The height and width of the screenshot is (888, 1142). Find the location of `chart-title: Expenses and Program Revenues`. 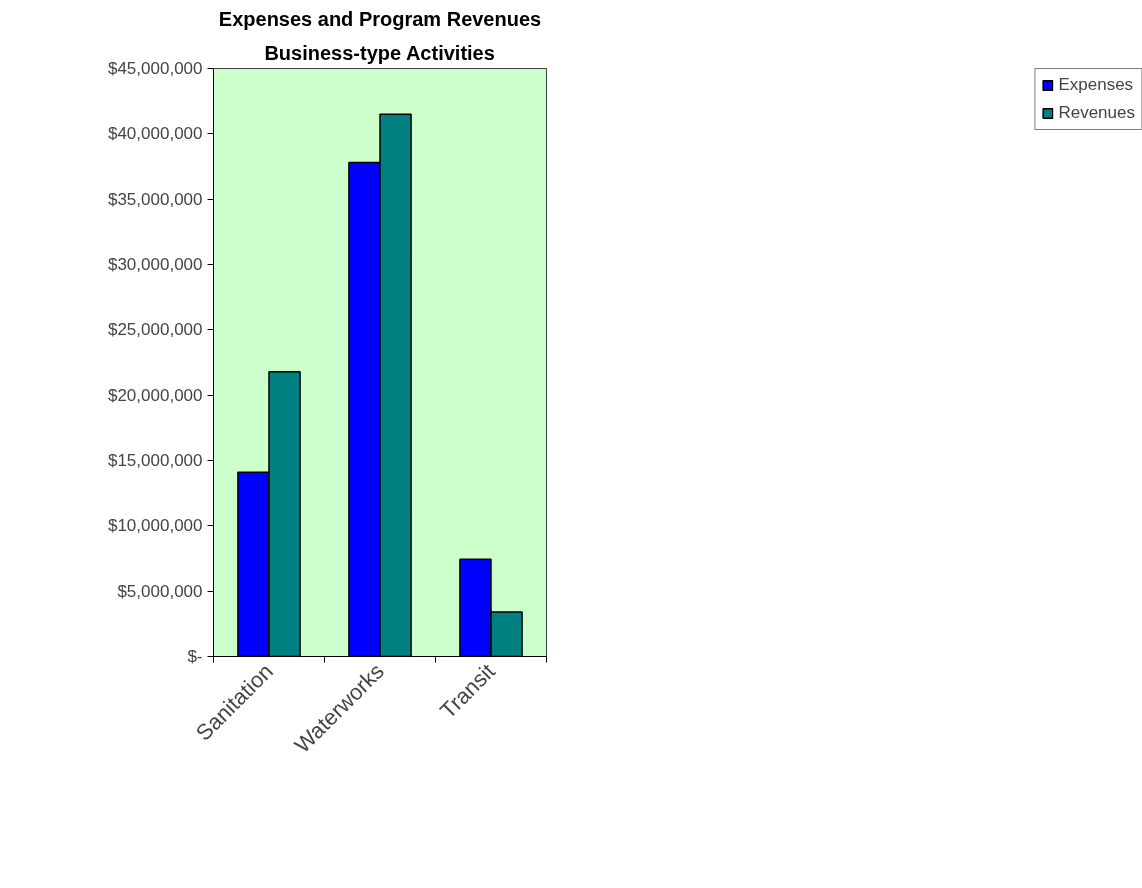

chart-title: Expenses and Program Revenues is located at coordinates (380, 18).